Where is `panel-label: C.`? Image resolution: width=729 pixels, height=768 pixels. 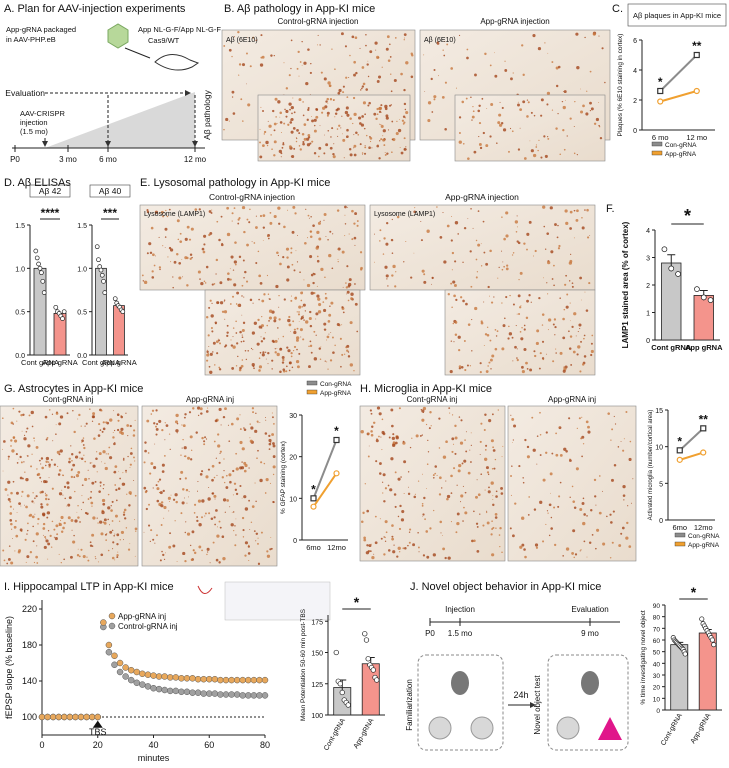
panel-label: C. is located at coordinates (617, 9).